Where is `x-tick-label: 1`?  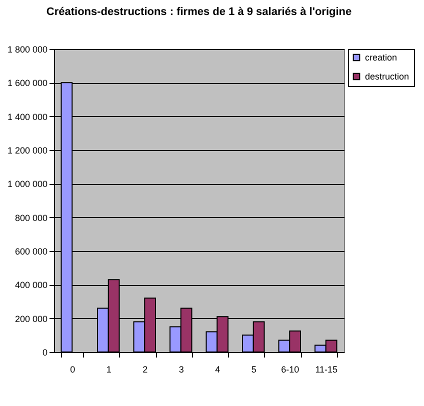 x-tick-label: 1 is located at coordinates (109, 369).